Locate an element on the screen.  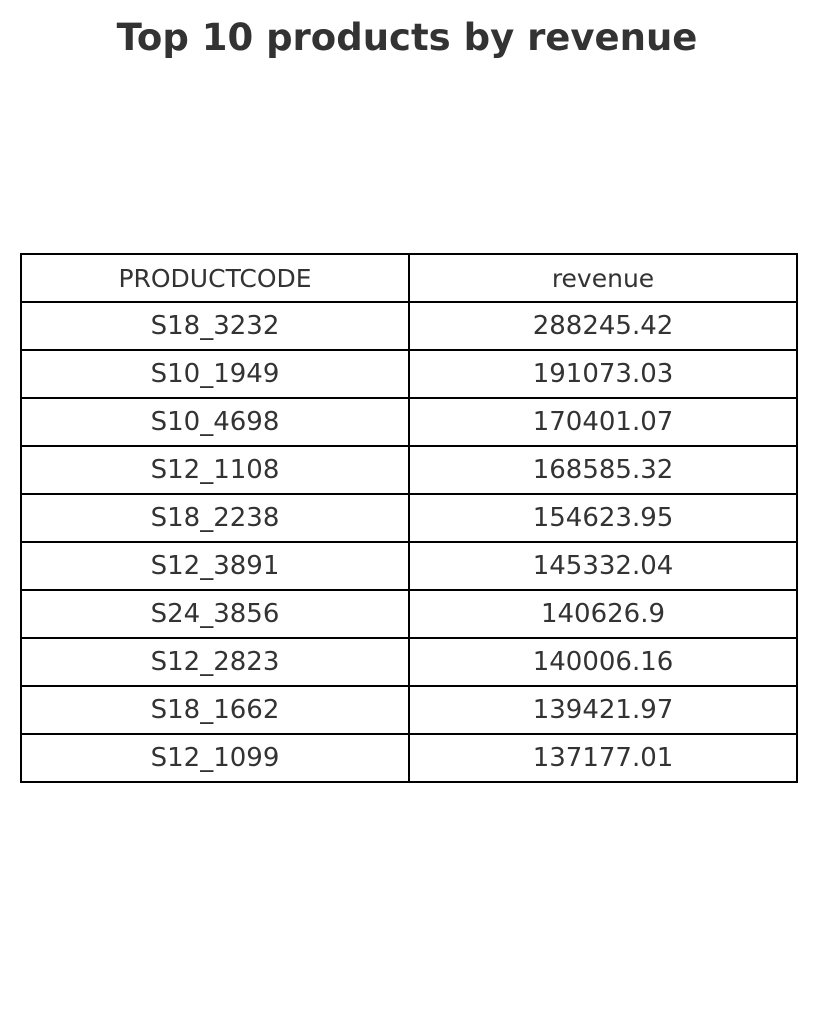
table-row: S12_2823 140006.16 is located at coordinates (409, 662).